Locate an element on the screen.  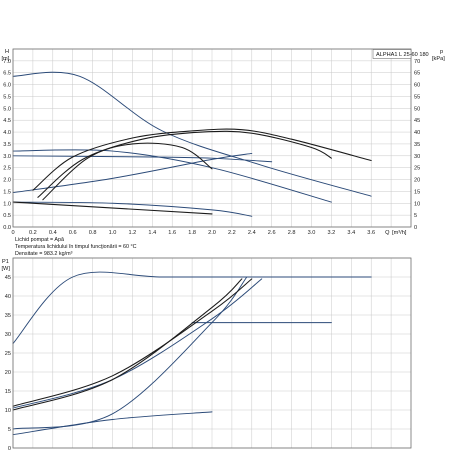
bottom-chart-tick-labels: 0 5 10 15 20 25 30 35 40 45 is located at coordinates (8, 362).